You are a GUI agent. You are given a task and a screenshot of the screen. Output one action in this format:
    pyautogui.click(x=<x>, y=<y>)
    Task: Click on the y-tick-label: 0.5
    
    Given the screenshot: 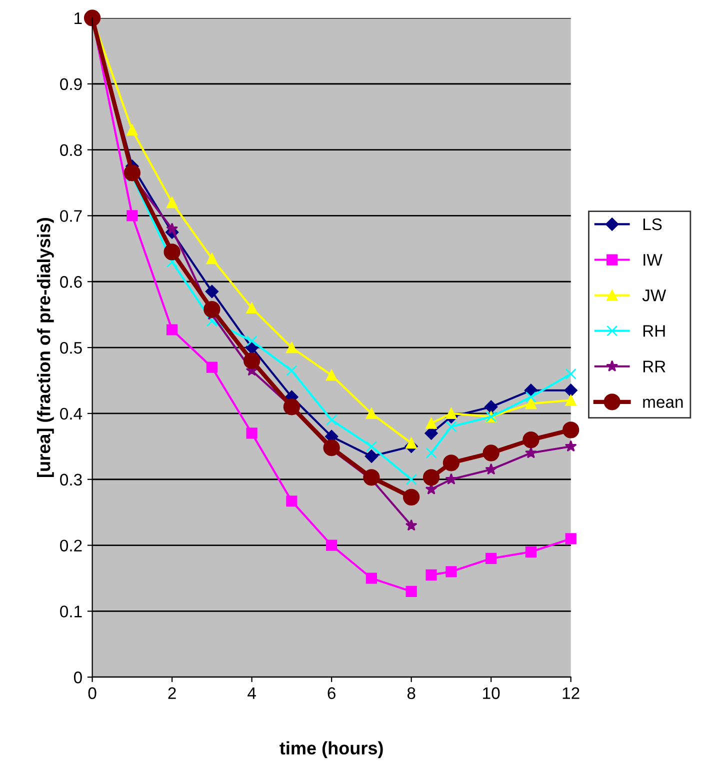 What is the action you would take?
    pyautogui.click(x=71, y=348)
    